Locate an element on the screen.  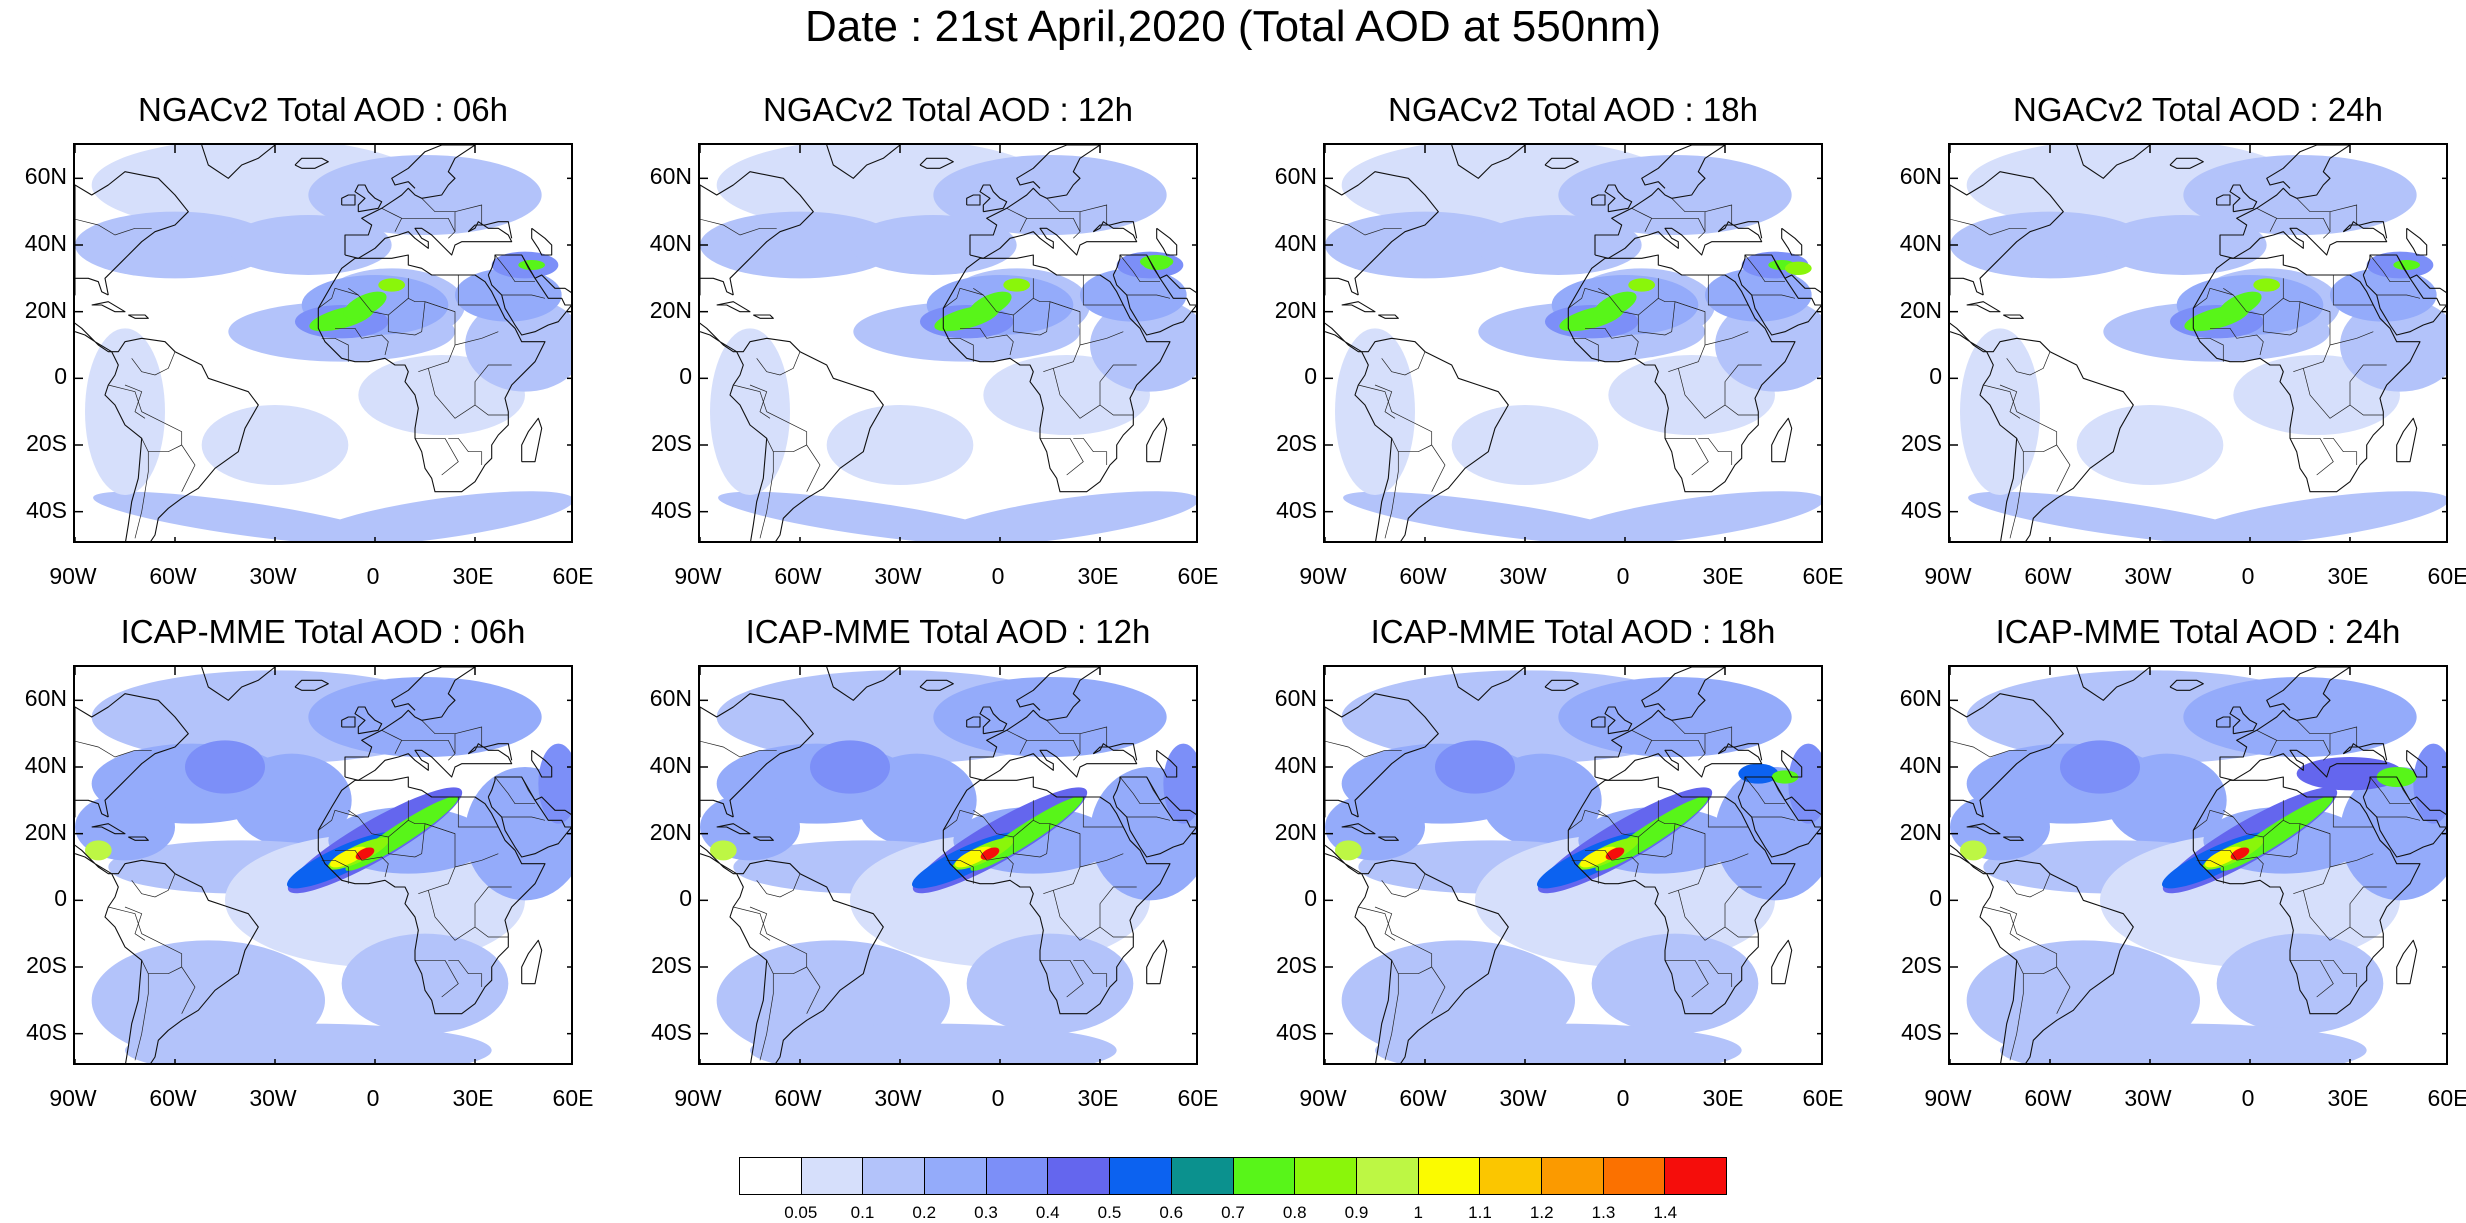
panel-title: ICAP-MME Total AOD : 06h is located at coordinates (323, 631).